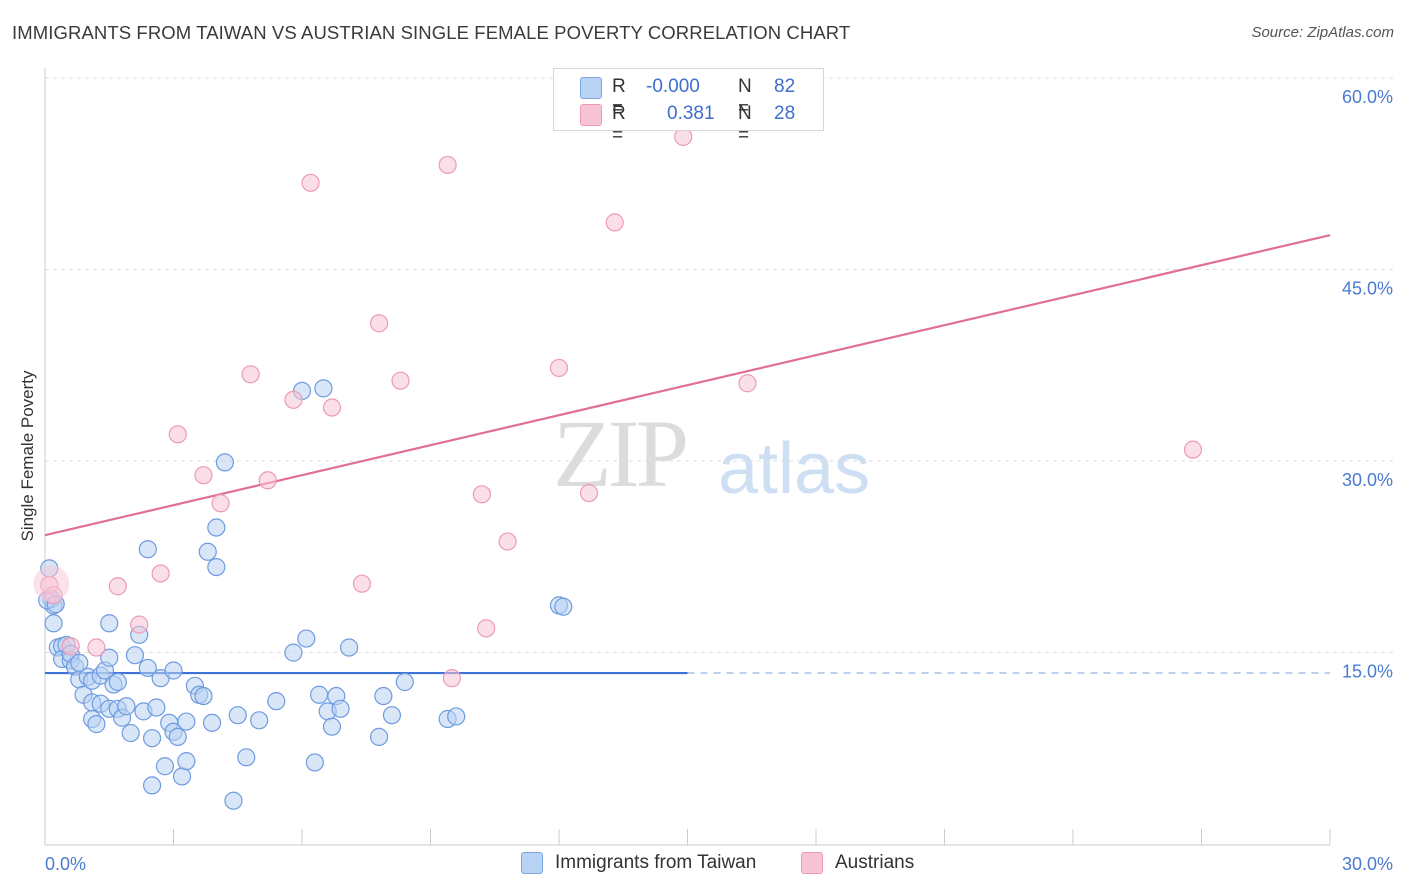  What do you see at coordinates (1322, 32) in the screenshot?
I see `source-label: Source: ZipAtlas.com` at bounding box center [1322, 32].